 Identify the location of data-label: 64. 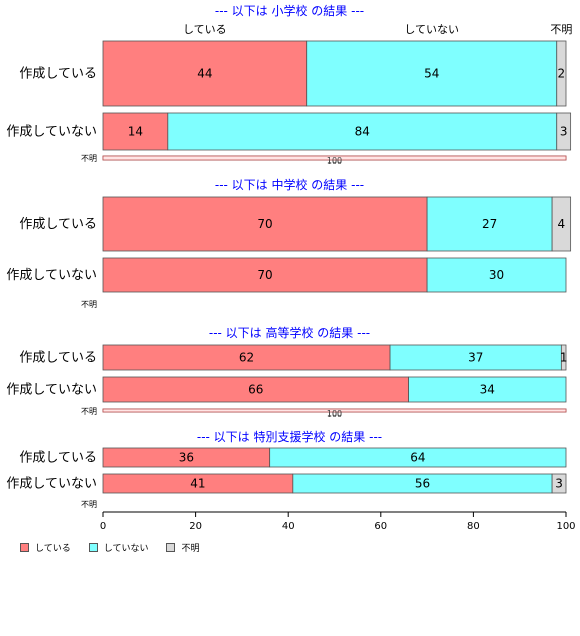
(417, 458).